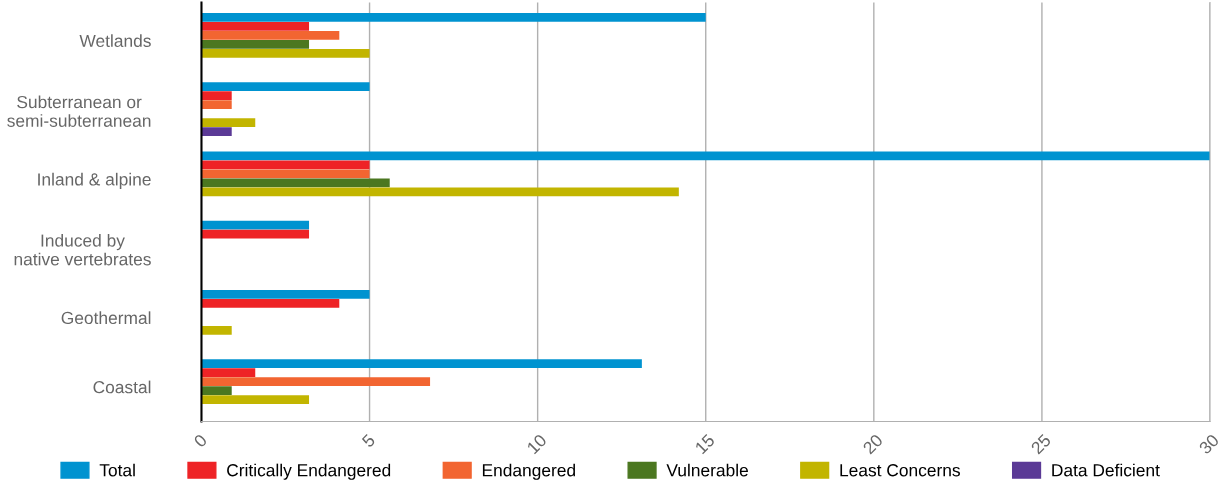  Describe the element at coordinates (79, 111) in the screenshot. I see `y-tick-label: Subterranean or semi-subterranean` at that location.